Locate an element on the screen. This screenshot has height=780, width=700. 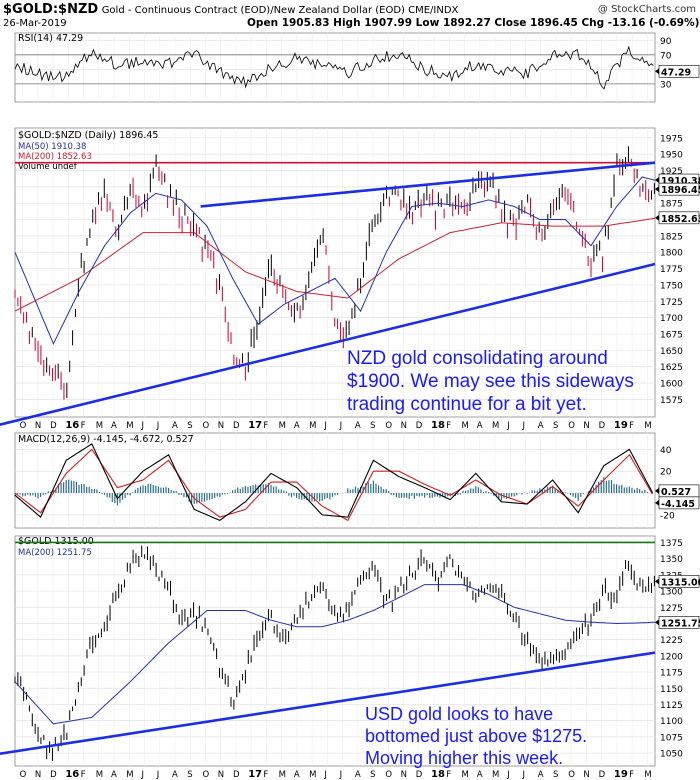
macd-signal-line is located at coordinates (333, 485).